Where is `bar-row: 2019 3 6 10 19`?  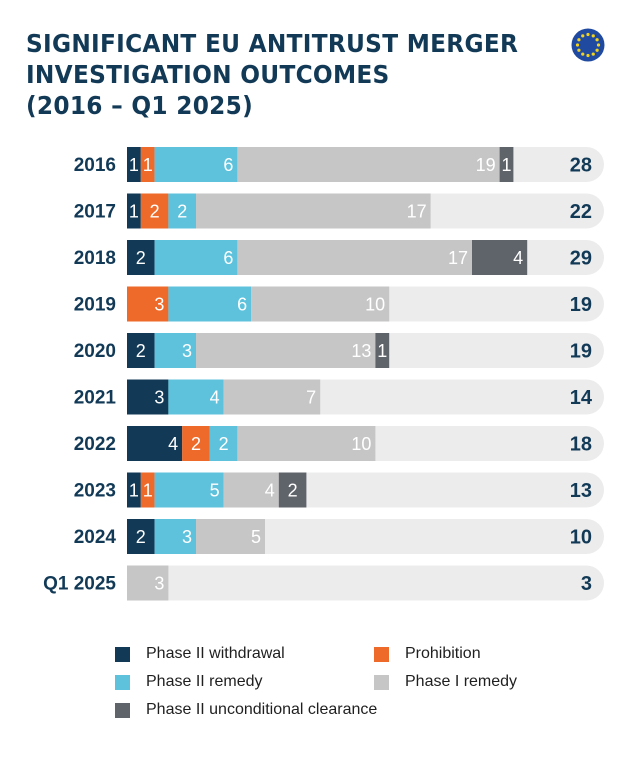
bar-row: 2019 3 6 10 19 is located at coordinates (339, 304).